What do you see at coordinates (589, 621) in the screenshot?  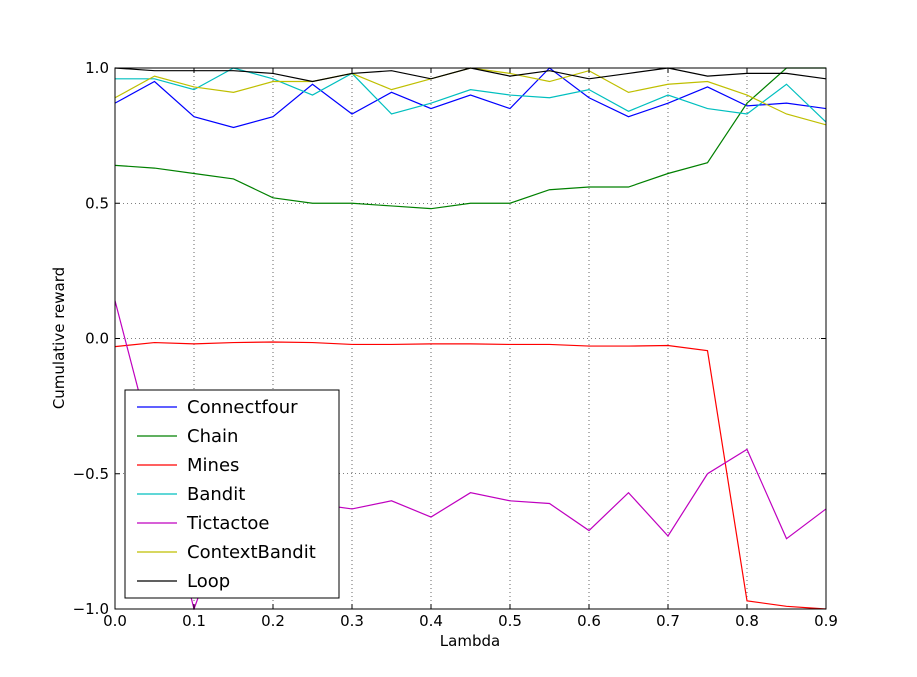 I see `x-tick-label: 0.6` at bounding box center [589, 621].